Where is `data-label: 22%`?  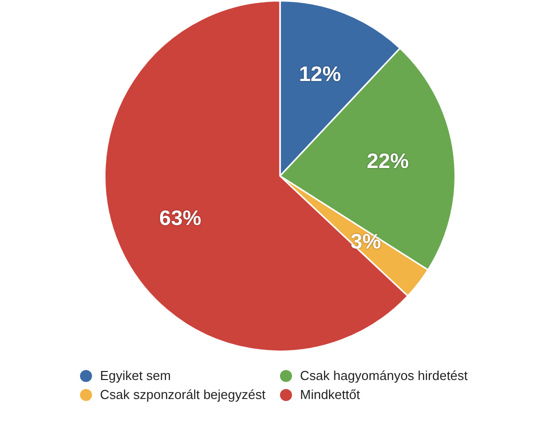 data-label: 22% is located at coordinates (388, 162).